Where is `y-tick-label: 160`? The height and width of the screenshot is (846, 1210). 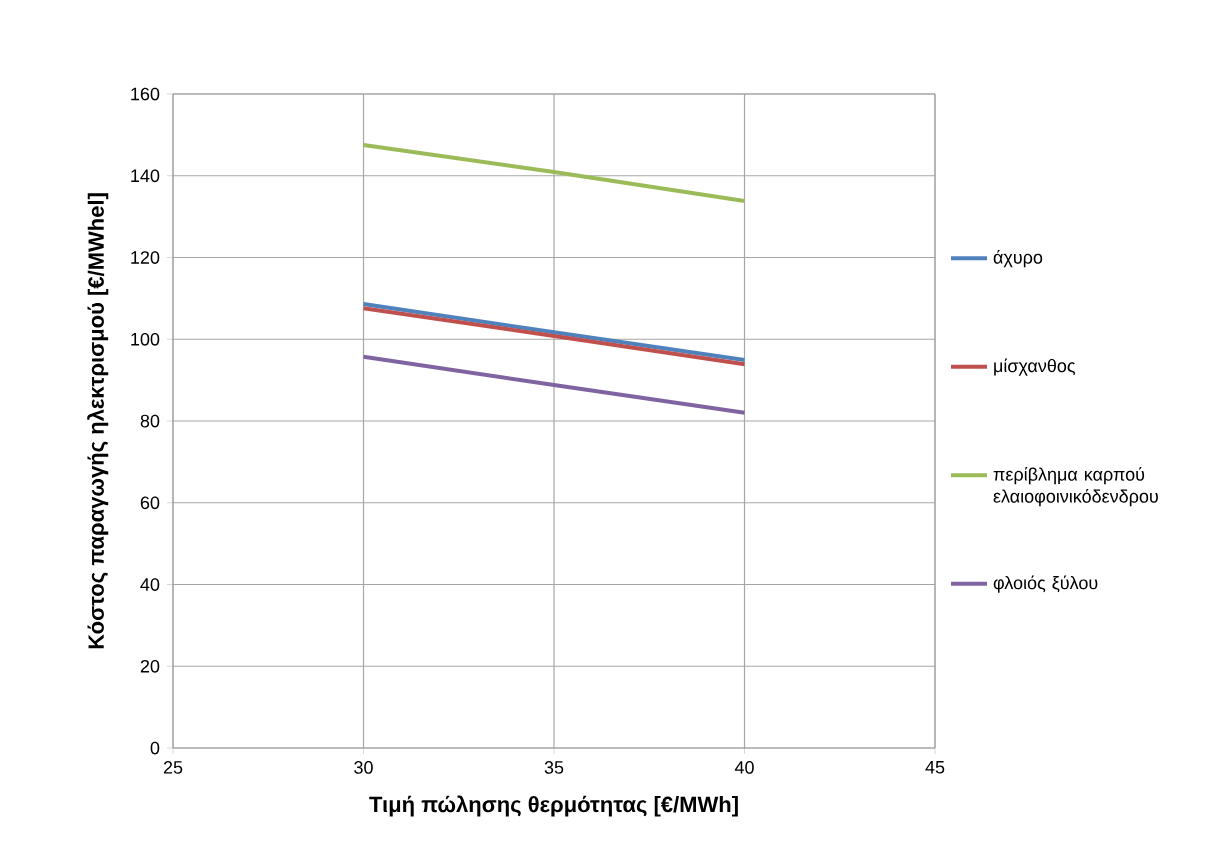
y-tick-label: 160 is located at coordinates (145, 94).